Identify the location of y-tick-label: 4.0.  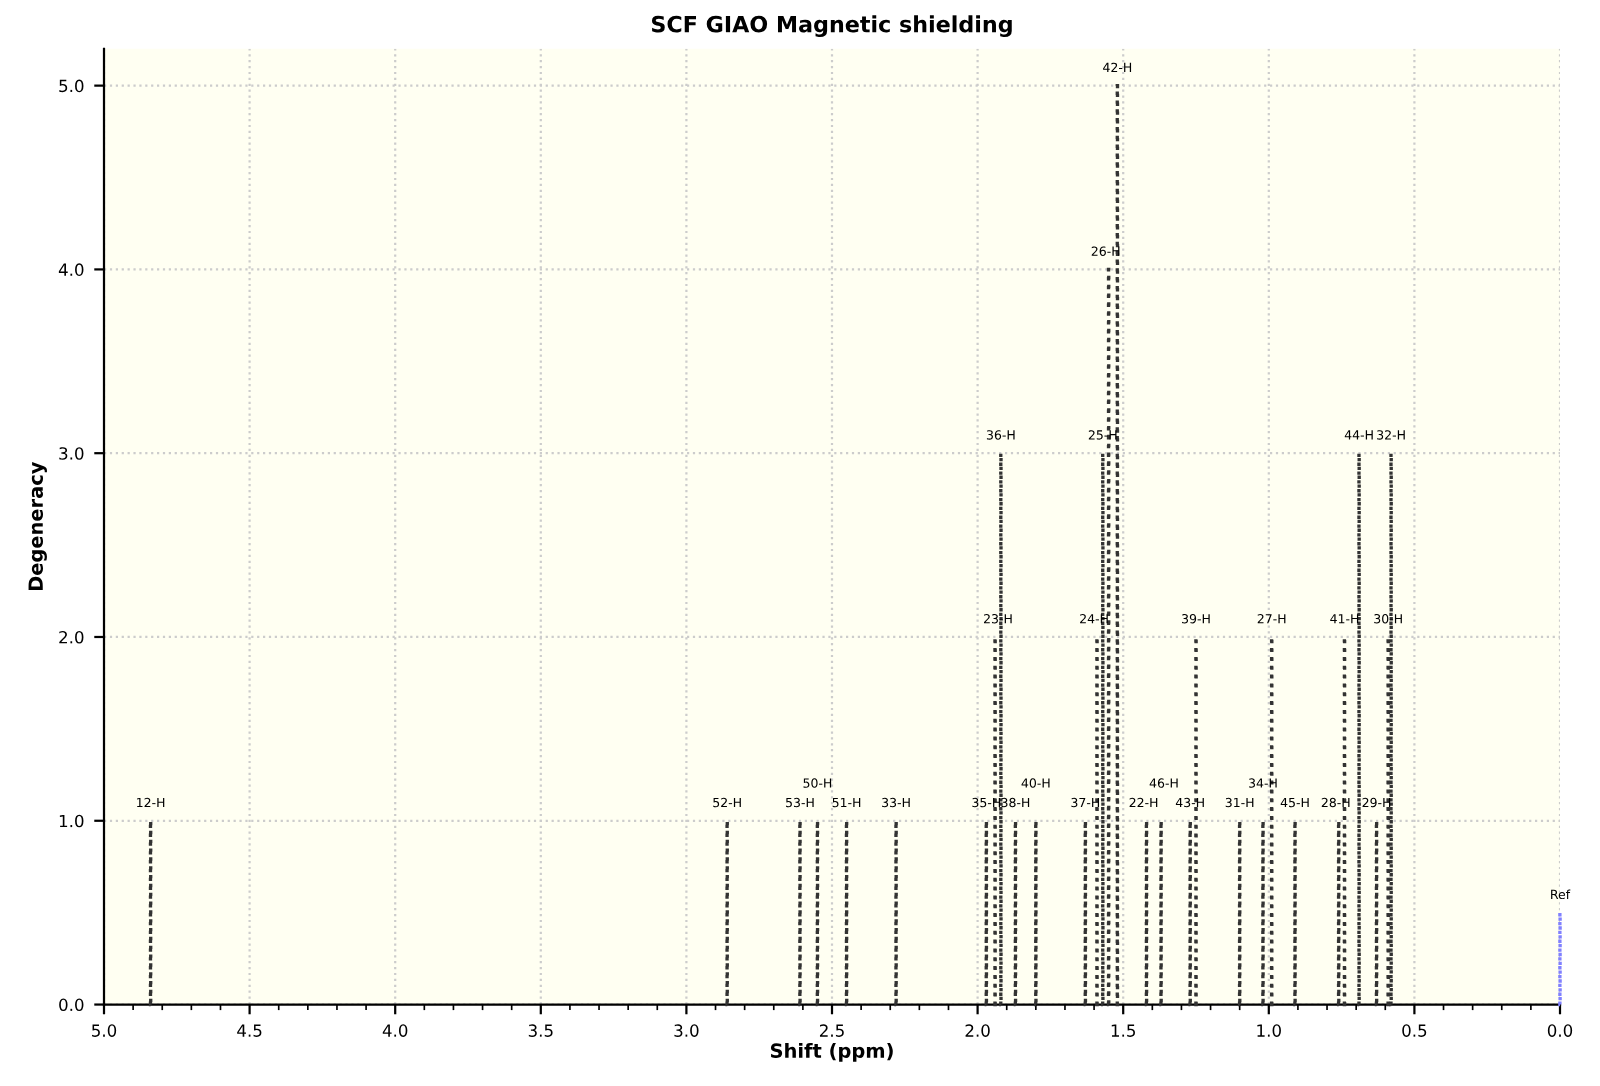
(71, 269).